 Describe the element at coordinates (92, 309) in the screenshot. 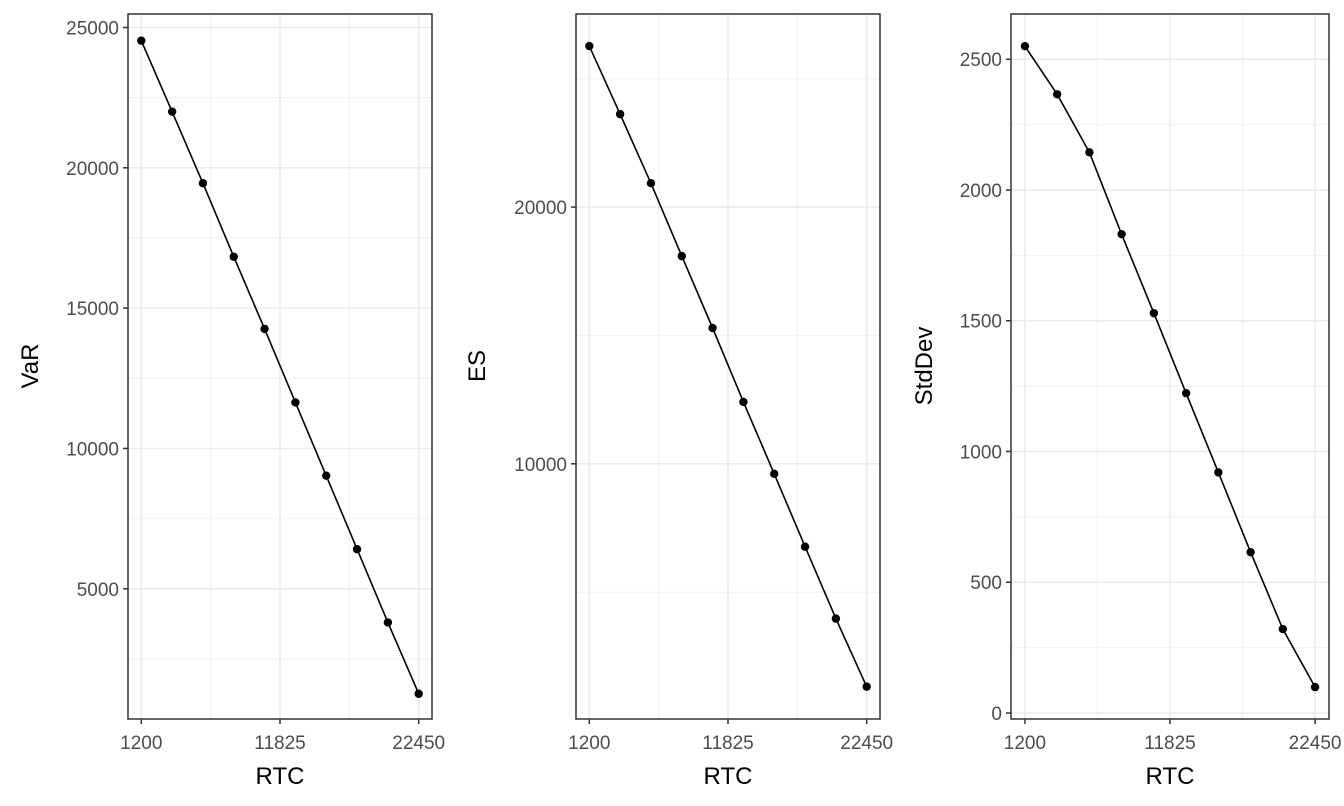

I see `y-tick-label: 15000` at that location.